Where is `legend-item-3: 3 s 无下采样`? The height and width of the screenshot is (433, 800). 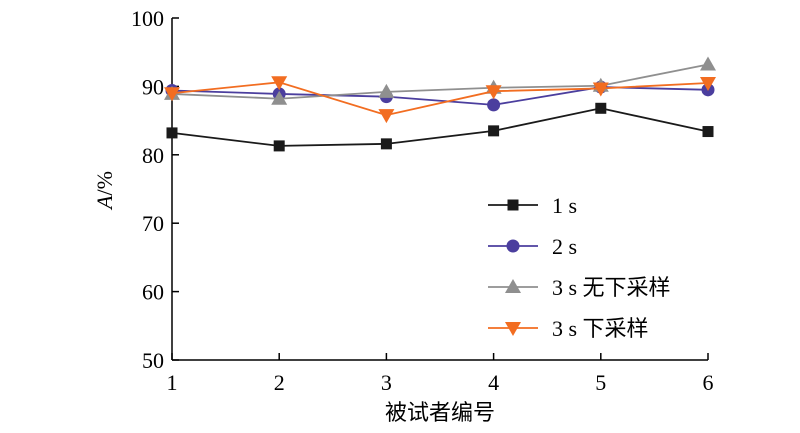
legend-item-3: 3 s 无下采样 is located at coordinates (579, 287).